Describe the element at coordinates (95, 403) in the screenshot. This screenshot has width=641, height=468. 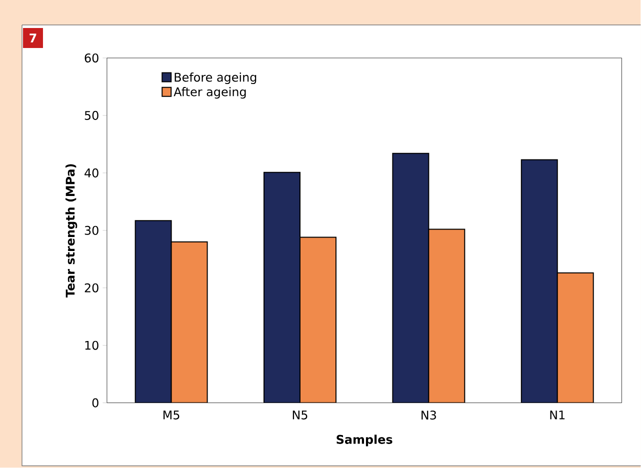
I see `y-tick-label: 0` at that location.